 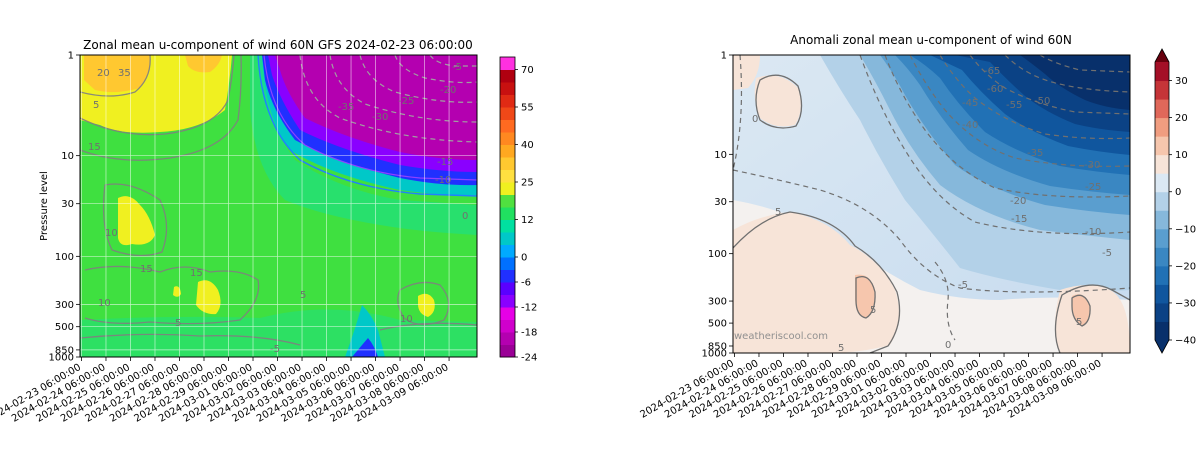 What do you see at coordinates (529, 358) in the screenshot?
I see `colorbar-tick-label: -24` at bounding box center [529, 358].